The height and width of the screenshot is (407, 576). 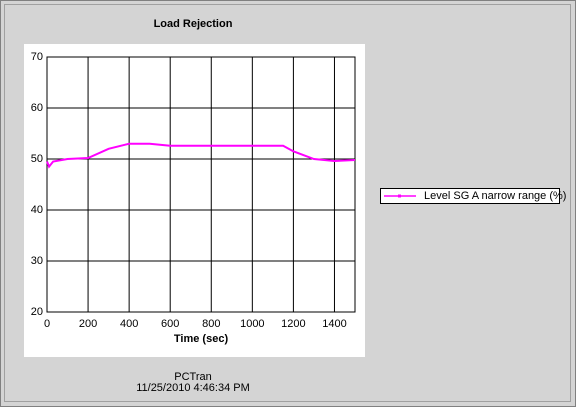 What do you see at coordinates (37, 57) in the screenshot?
I see `y-tick-label: 70` at bounding box center [37, 57].